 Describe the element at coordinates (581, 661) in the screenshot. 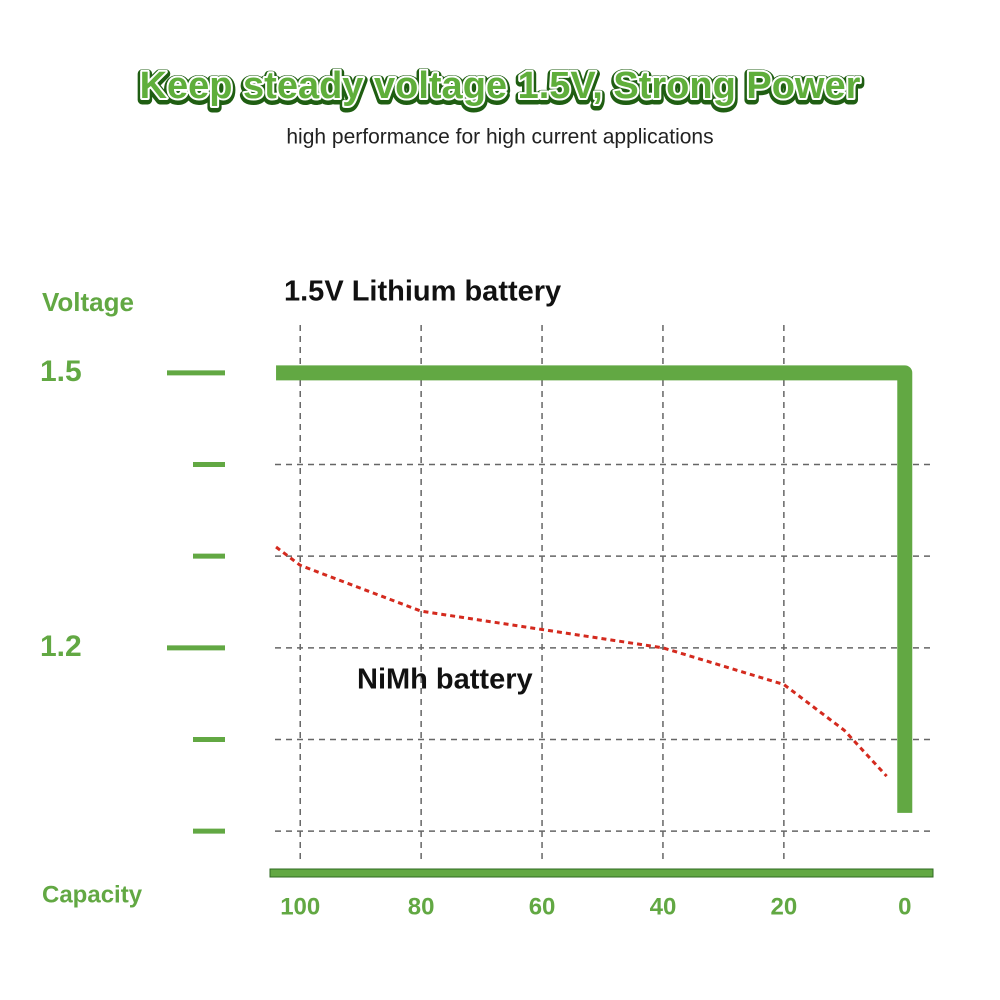

I see `series-line` at that location.